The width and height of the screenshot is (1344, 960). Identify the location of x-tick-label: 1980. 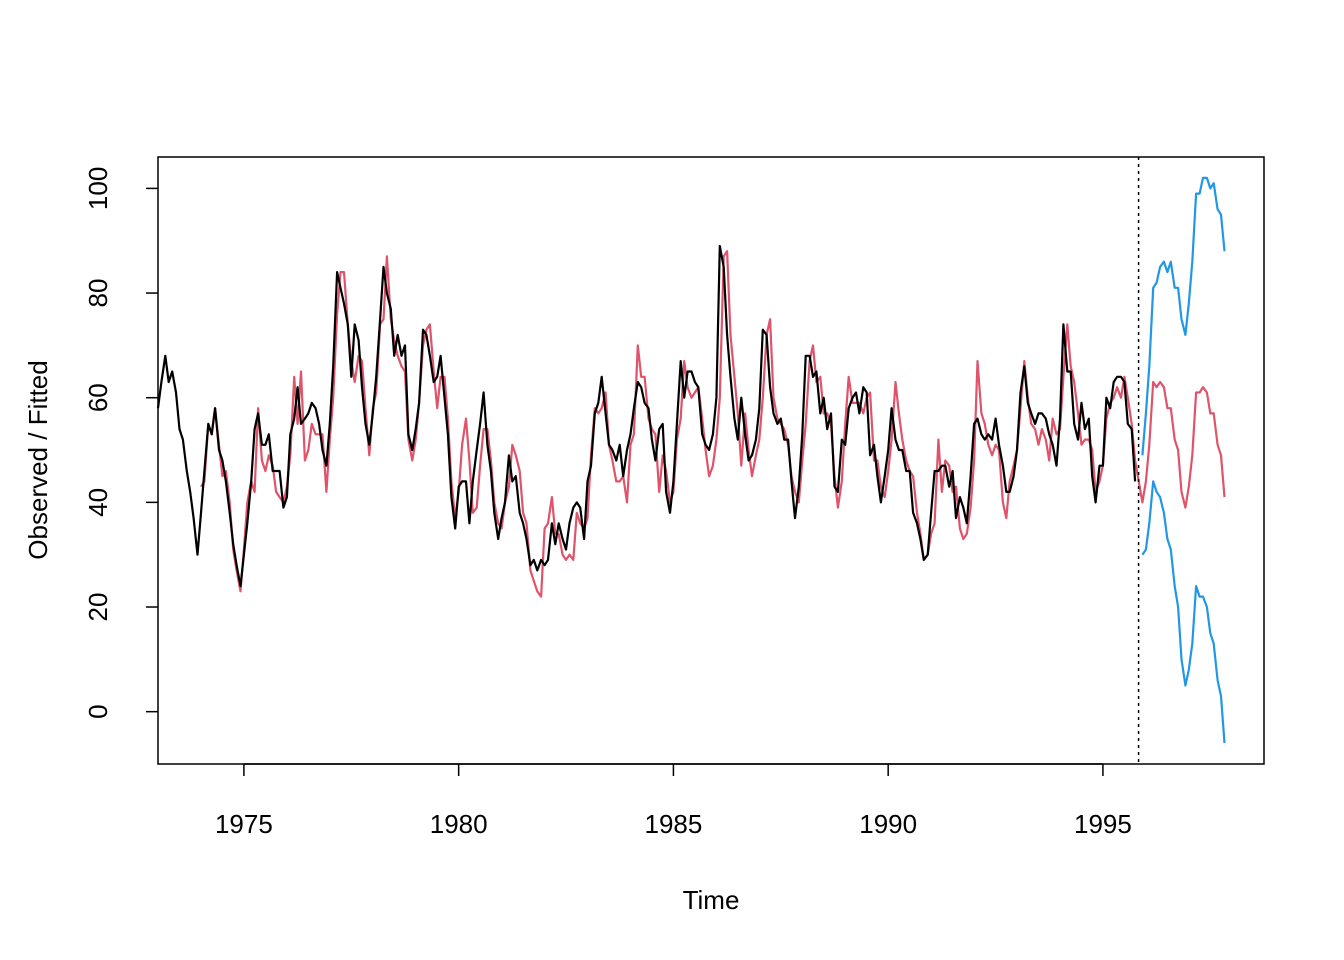
(459, 824).